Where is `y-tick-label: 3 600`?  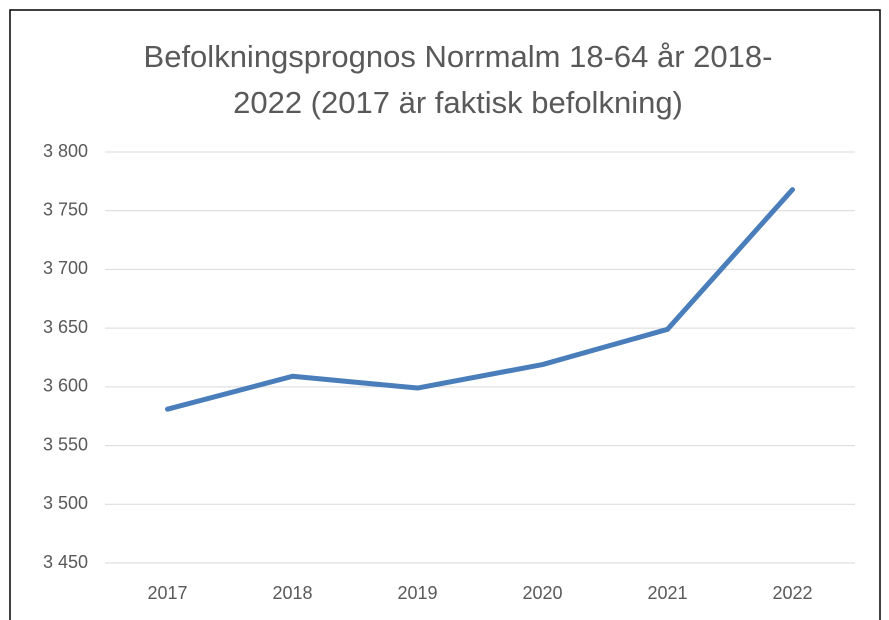
y-tick-label: 3 600 is located at coordinates (65, 386).